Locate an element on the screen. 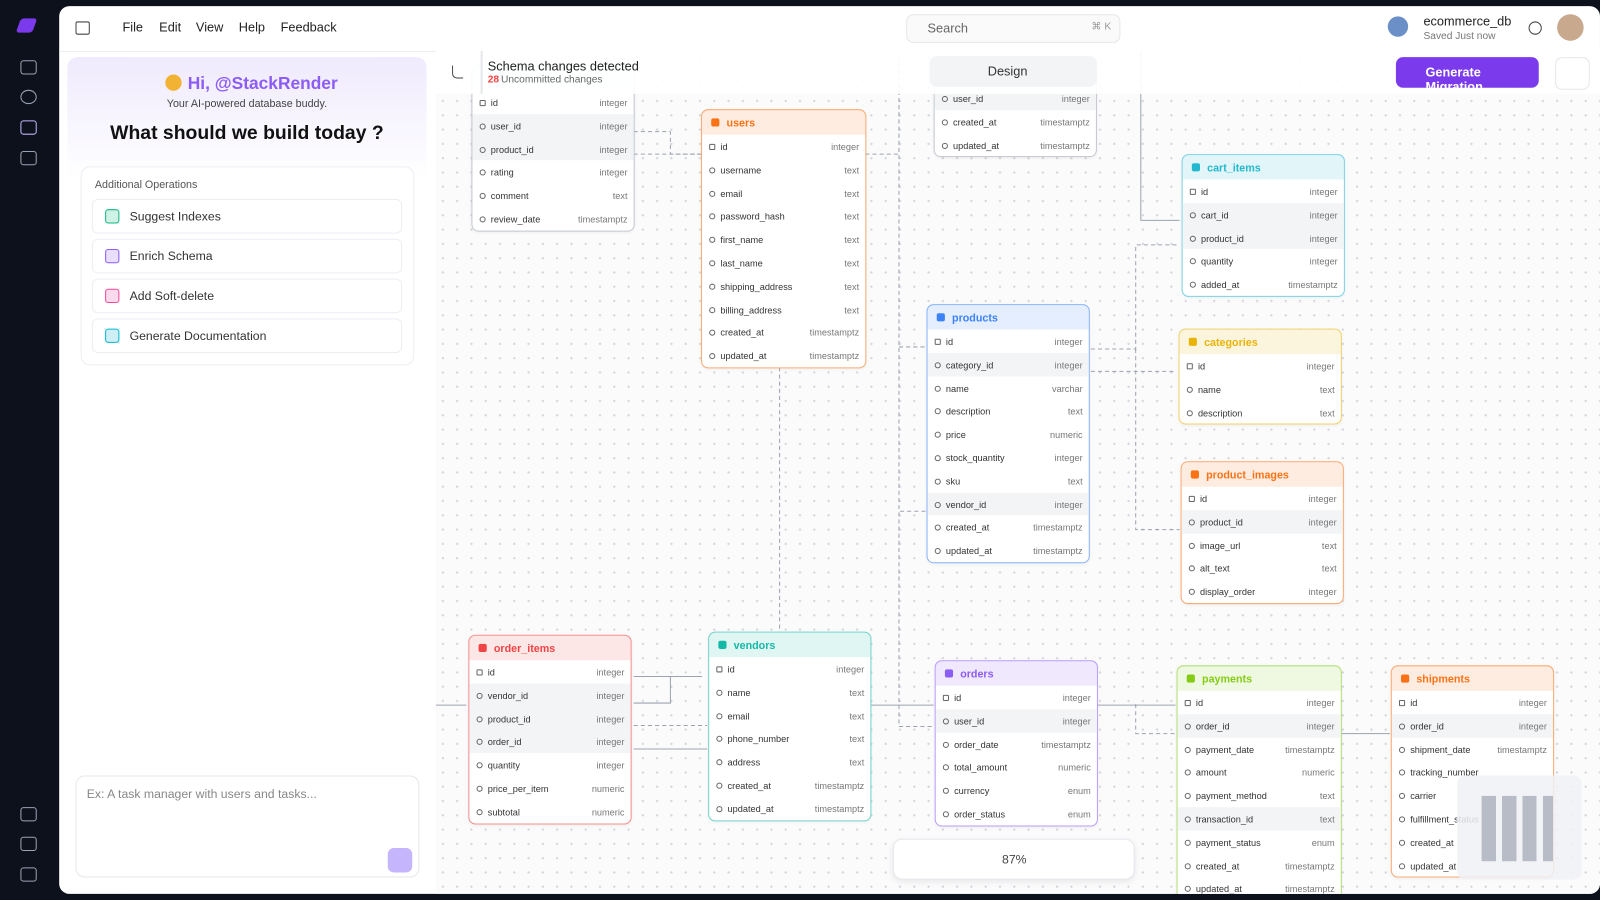 Image resolution: width=1600 pixels, height=900 pixels. design-toggle: Design is located at coordinates (1013, 71).